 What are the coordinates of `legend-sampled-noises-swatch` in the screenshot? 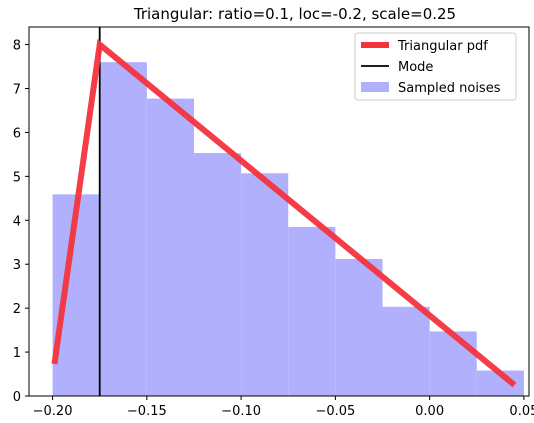 It's located at (375, 87).